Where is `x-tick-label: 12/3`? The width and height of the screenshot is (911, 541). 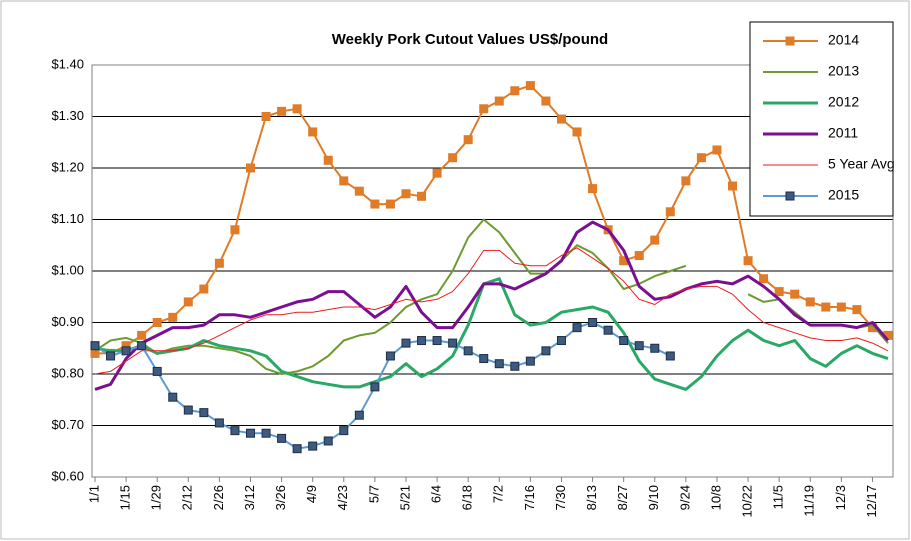
x-tick-label: 12/3 is located at coordinates (840, 497).